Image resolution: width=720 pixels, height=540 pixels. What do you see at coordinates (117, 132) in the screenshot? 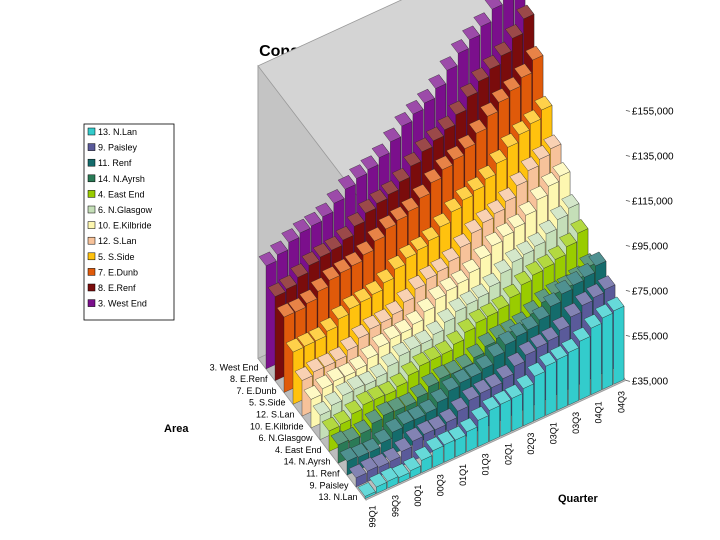
I see `legend-entry: 13. N.Lan` at bounding box center [117, 132].